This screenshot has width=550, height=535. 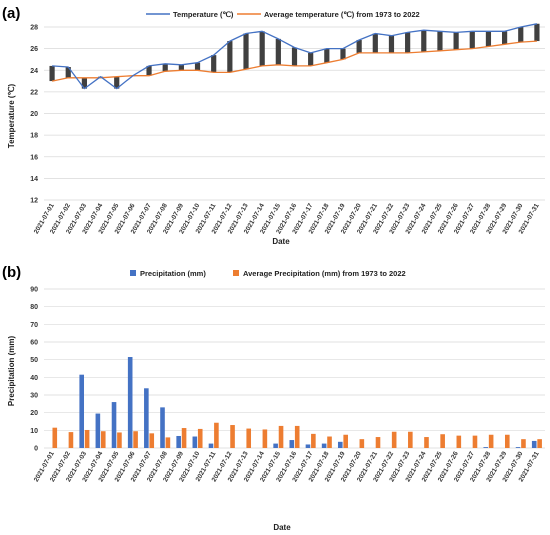 I want to click on temperature-y-tick-label: 14, so click(x=34, y=179).